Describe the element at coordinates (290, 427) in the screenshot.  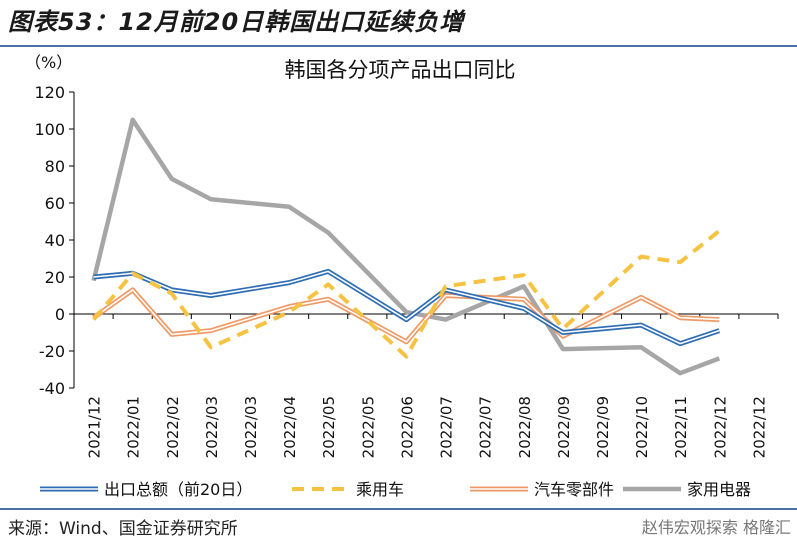
I see `x-tick-label: 2022/04` at that location.